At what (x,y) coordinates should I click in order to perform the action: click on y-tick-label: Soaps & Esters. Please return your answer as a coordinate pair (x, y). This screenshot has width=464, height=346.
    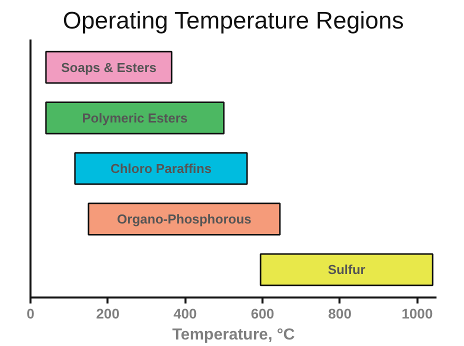
    Looking at the image, I should click on (108, 67).